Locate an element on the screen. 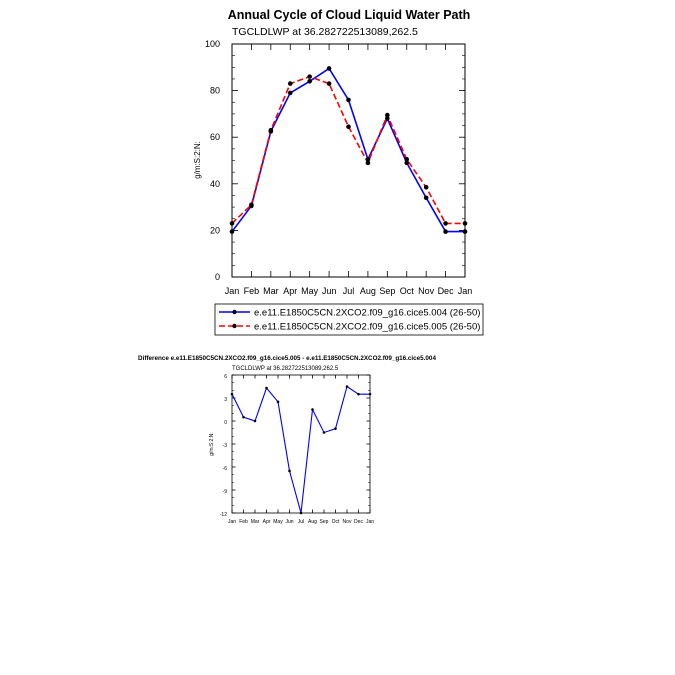  main-chart-title: Annual Cycle of Cloud Liquid Water Path is located at coordinates (349, 15).